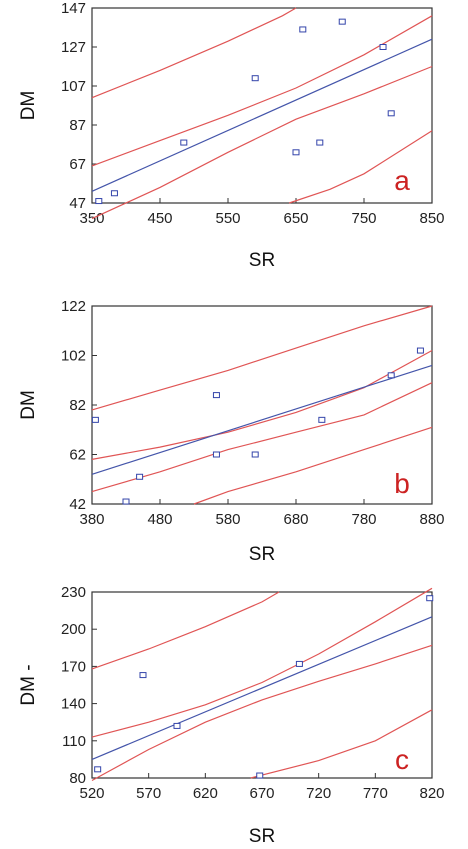  I want to click on x-tick-label: 880, so click(431, 519).